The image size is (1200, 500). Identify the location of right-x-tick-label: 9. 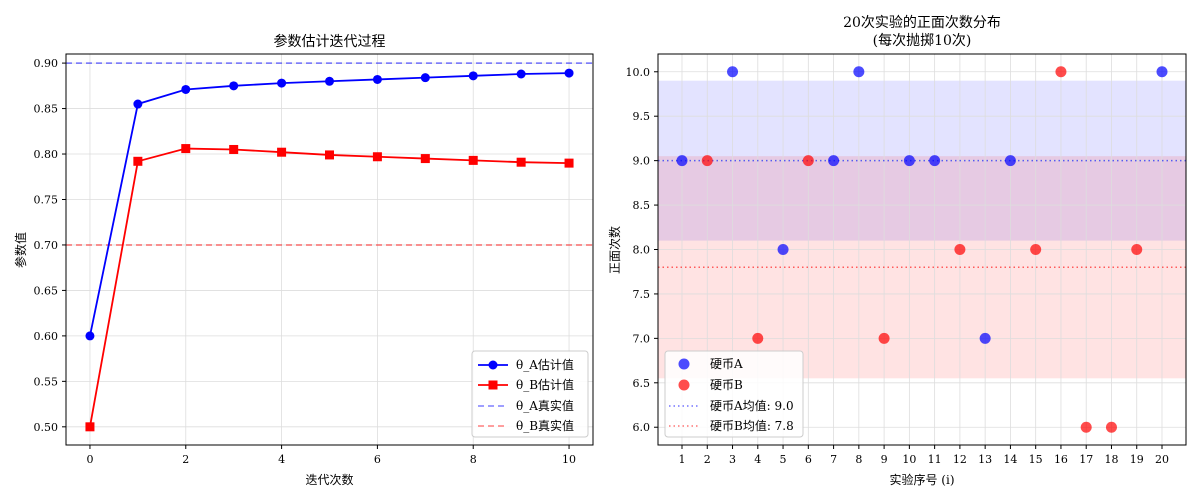
(884, 459).